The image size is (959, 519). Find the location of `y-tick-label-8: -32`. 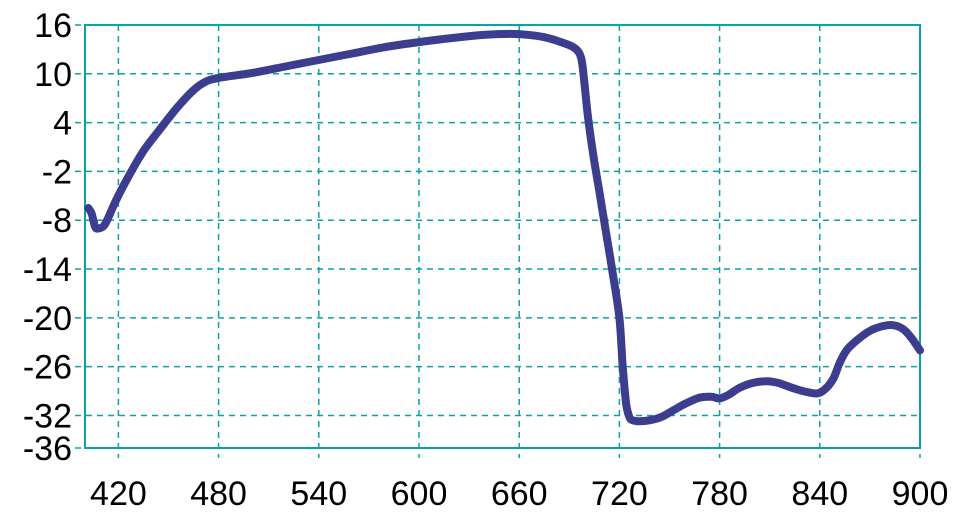

y-tick-label-8: -32 is located at coordinates (47, 416).